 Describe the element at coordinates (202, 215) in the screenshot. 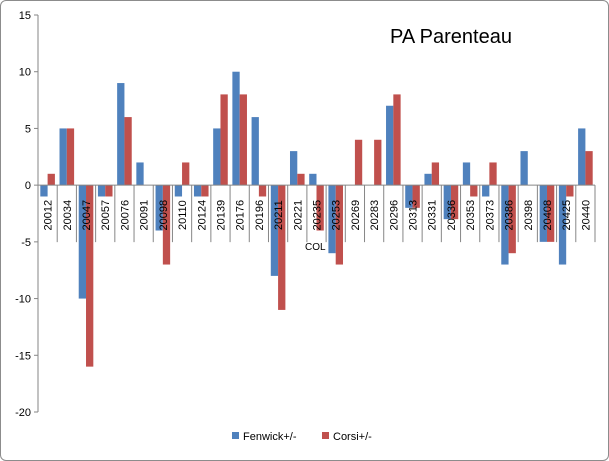

I see `x-category-label: 20124` at that location.